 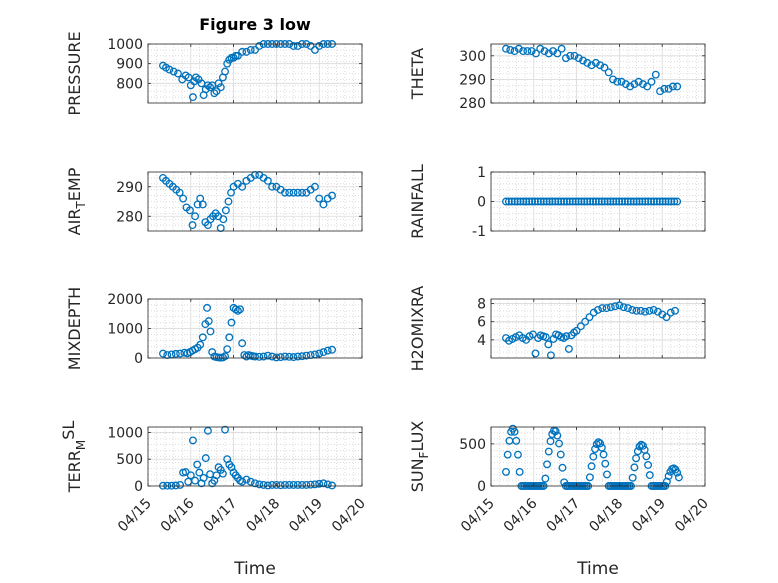 What do you see at coordinates (598, 201) in the screenshot?
I see `minor-grid` at bounding box center [598, 201].